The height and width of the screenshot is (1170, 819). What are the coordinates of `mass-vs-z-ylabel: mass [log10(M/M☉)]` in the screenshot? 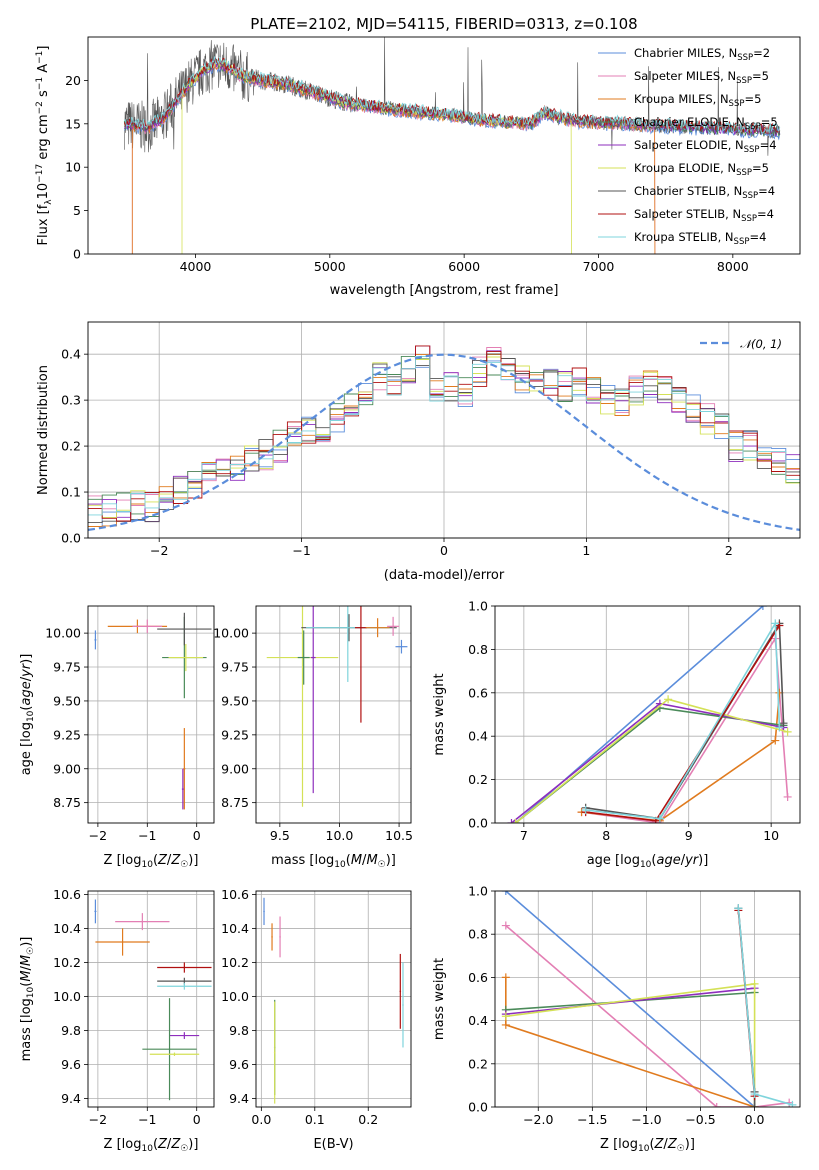 It's located at (27, 999).